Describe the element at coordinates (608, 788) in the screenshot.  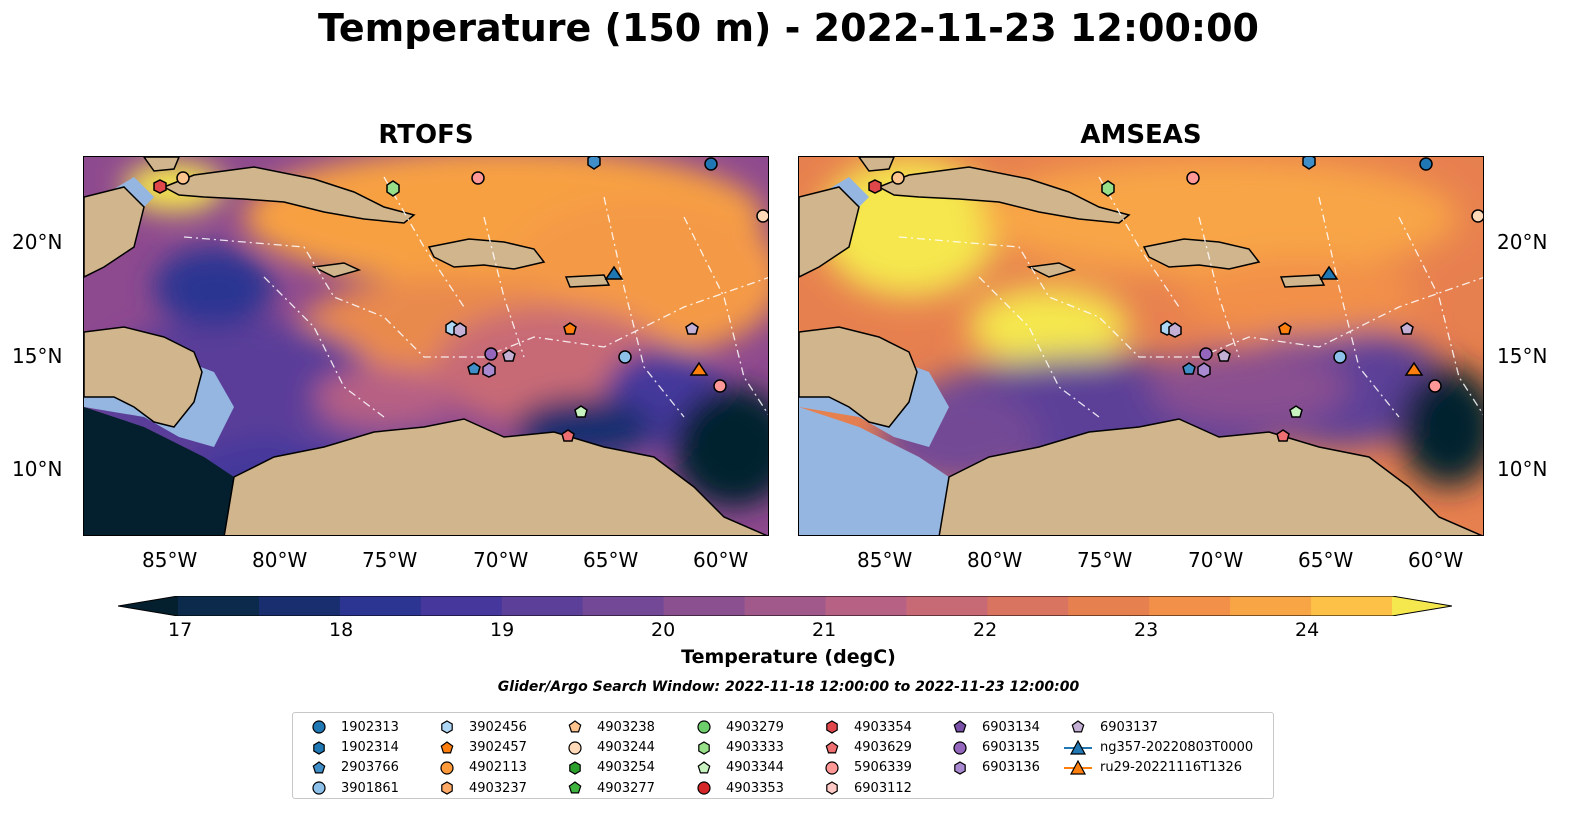
I see `legend-item-11: 4903277` at that location.